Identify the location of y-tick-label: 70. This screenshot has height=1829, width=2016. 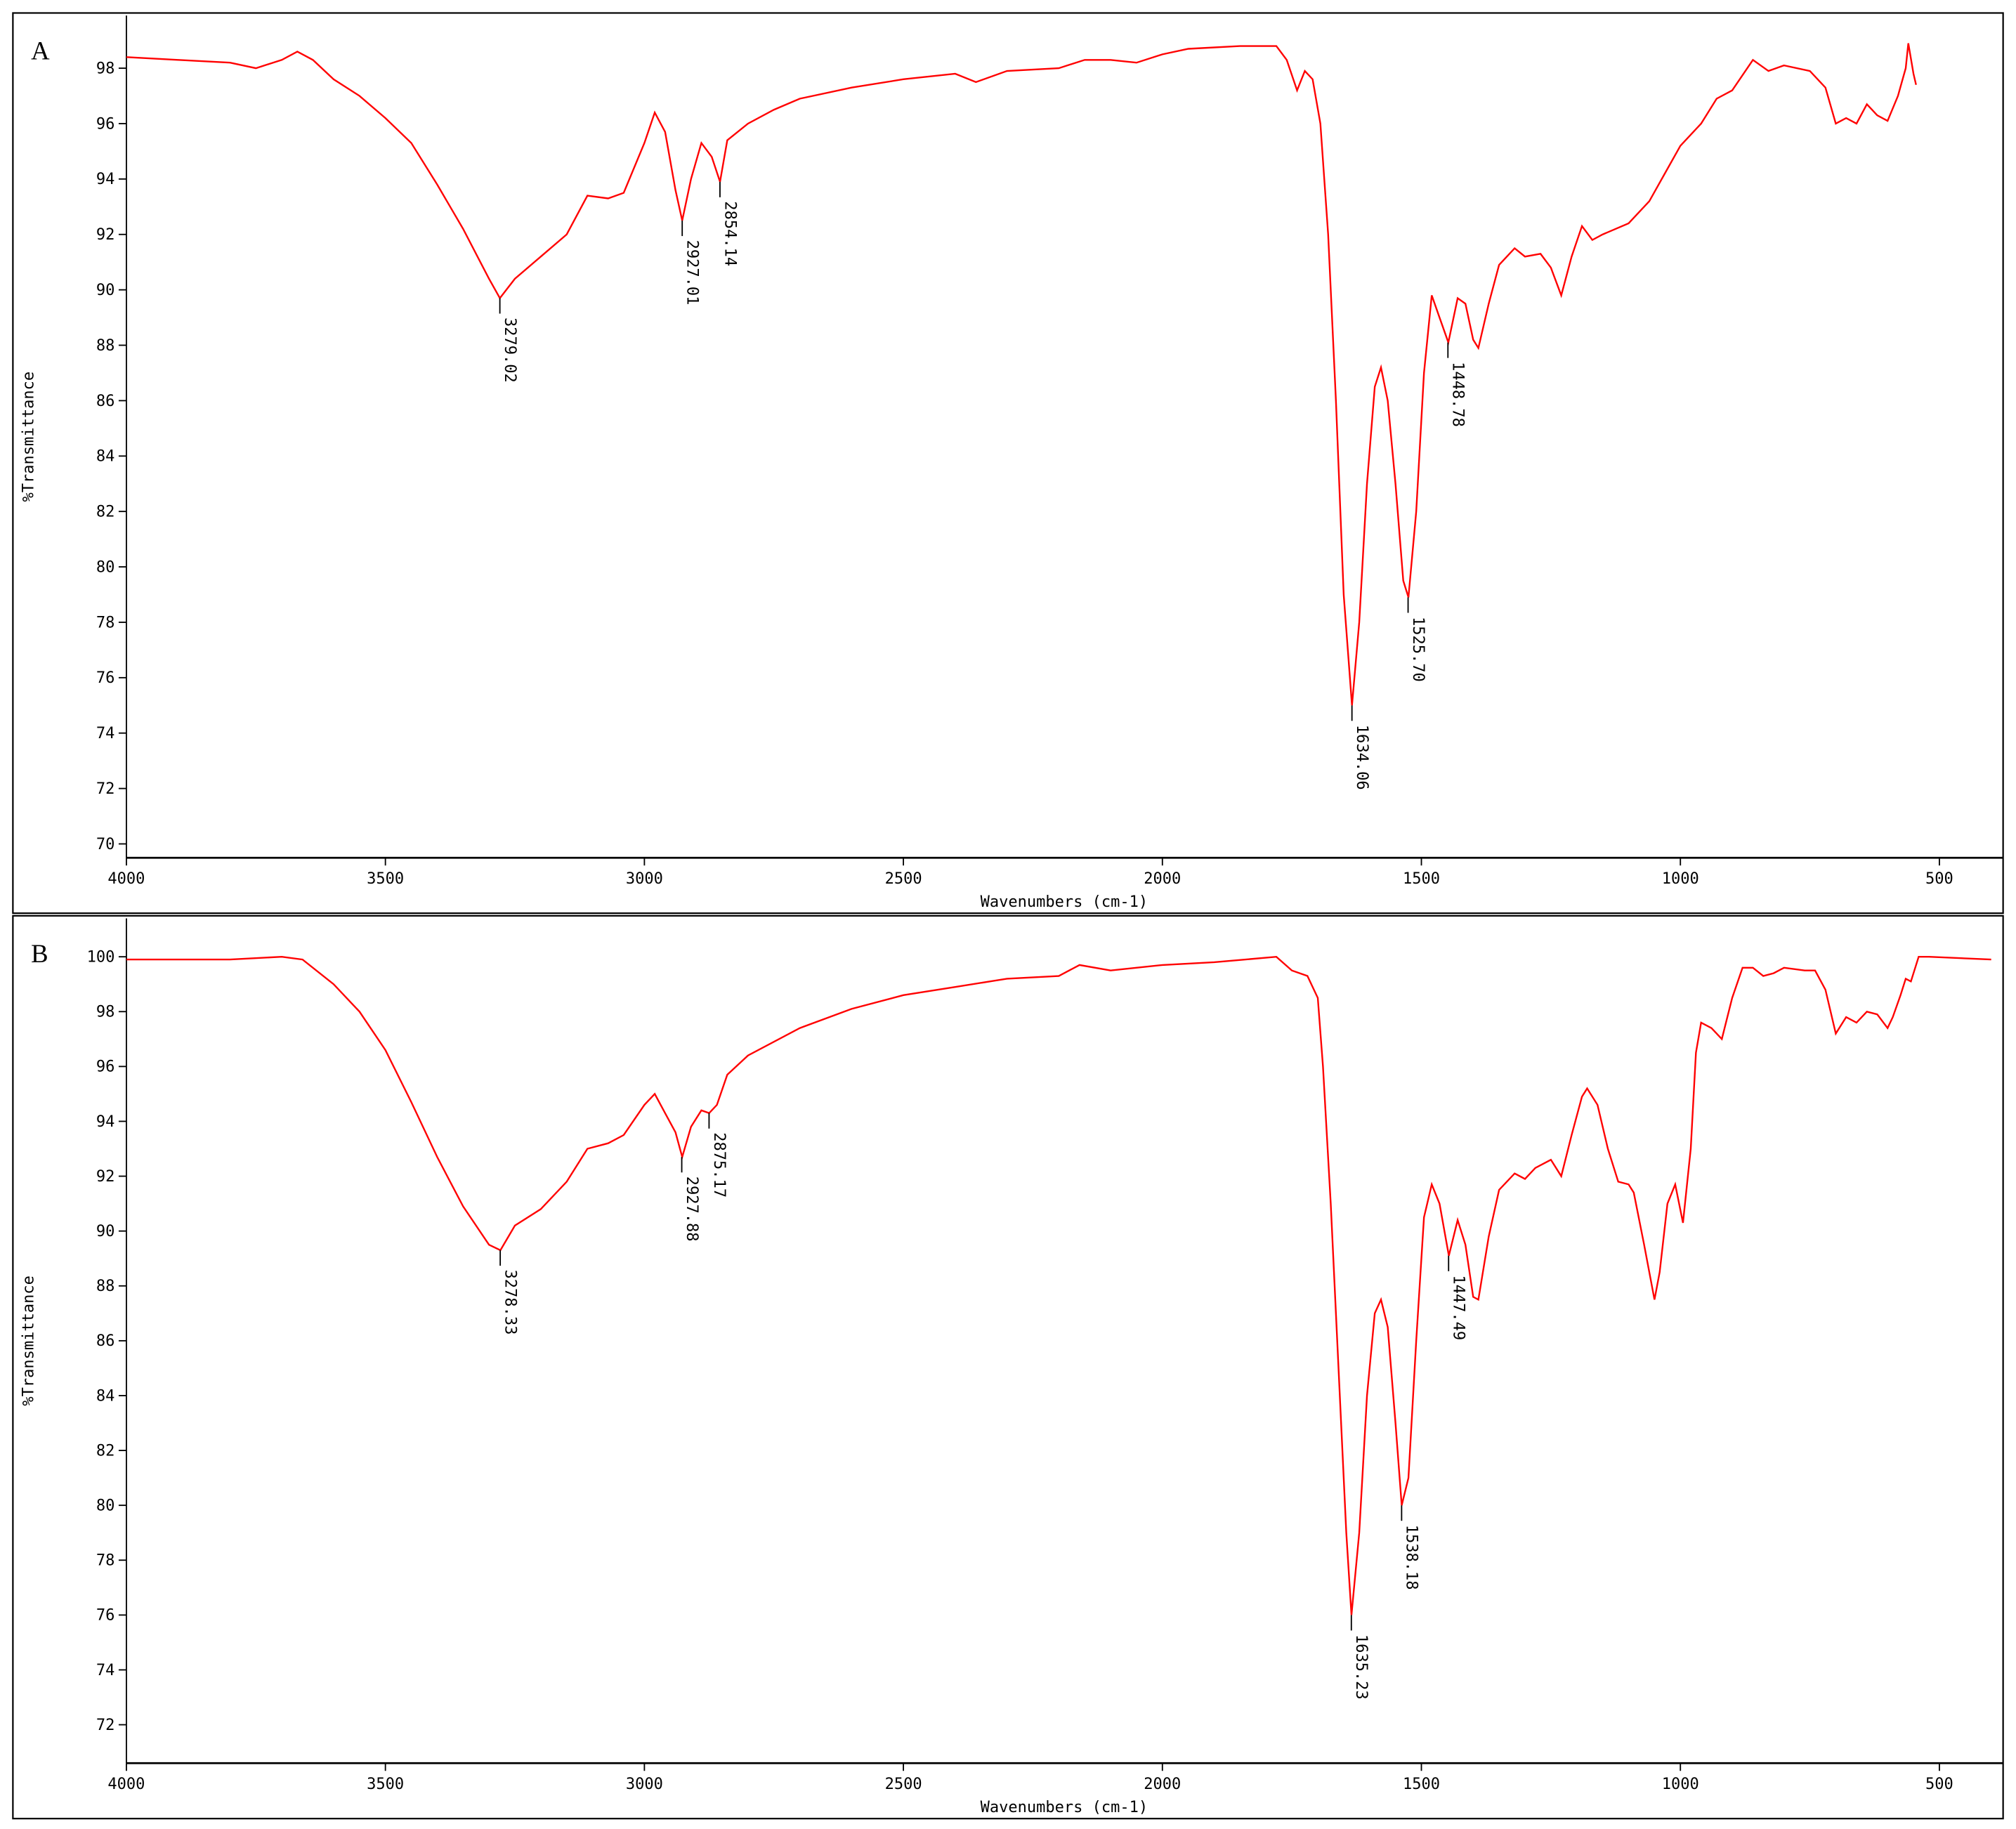
(105, 844).